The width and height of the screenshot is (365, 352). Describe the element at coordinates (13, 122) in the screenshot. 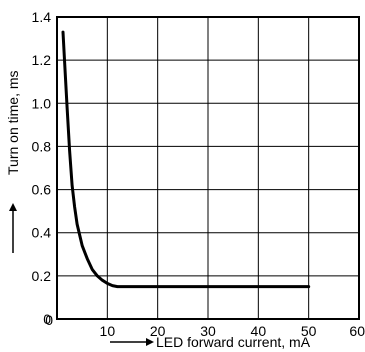

I see `y-axis-title: Turn on time, ms` at that location.